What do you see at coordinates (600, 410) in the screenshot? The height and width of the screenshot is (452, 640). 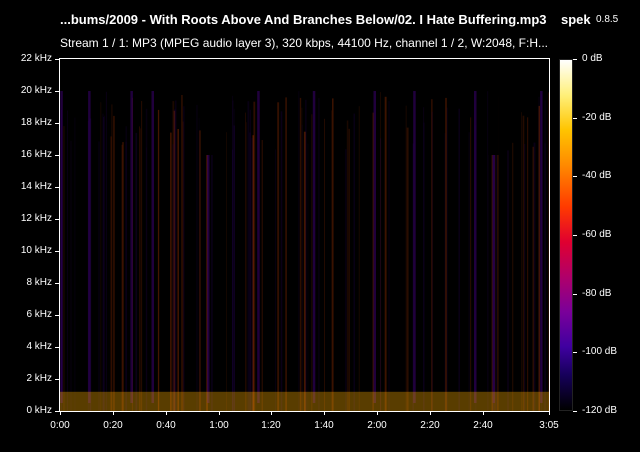 I see `db-tick-label: -120 dB` at bounding box center [600, 410].